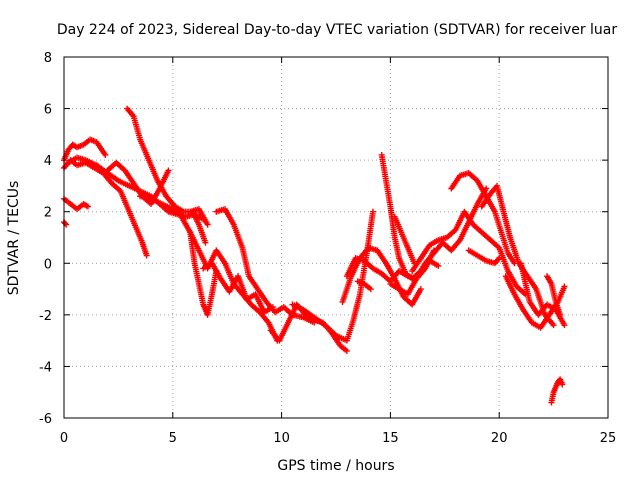 Image resolution: width=640 pixels, height=480 pixels. What do you see at coordinates (173, 438) in the screenshot?
I see `x-tick-label: 5` at bounding box center [173, 438].